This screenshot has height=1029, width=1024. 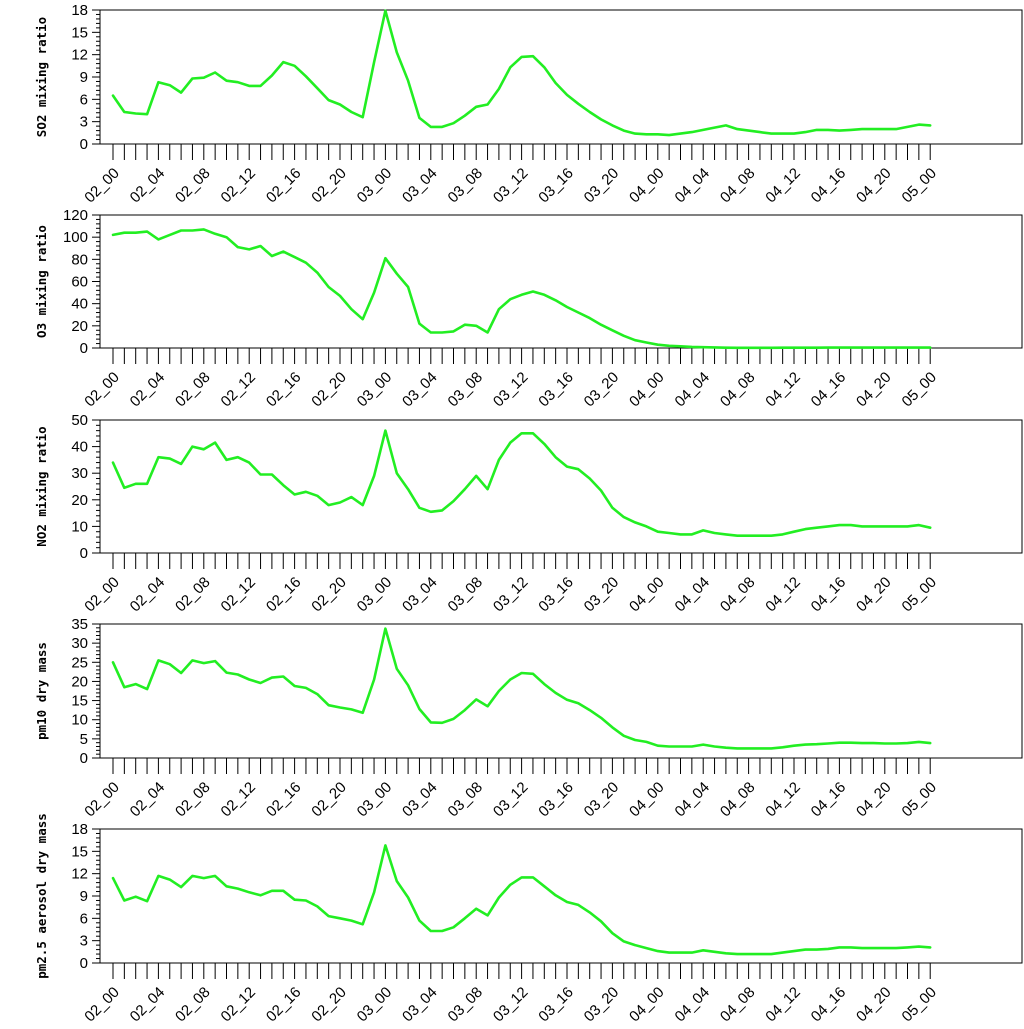 I want to click on y-tick-label: 60, so click(x=79, y=282).